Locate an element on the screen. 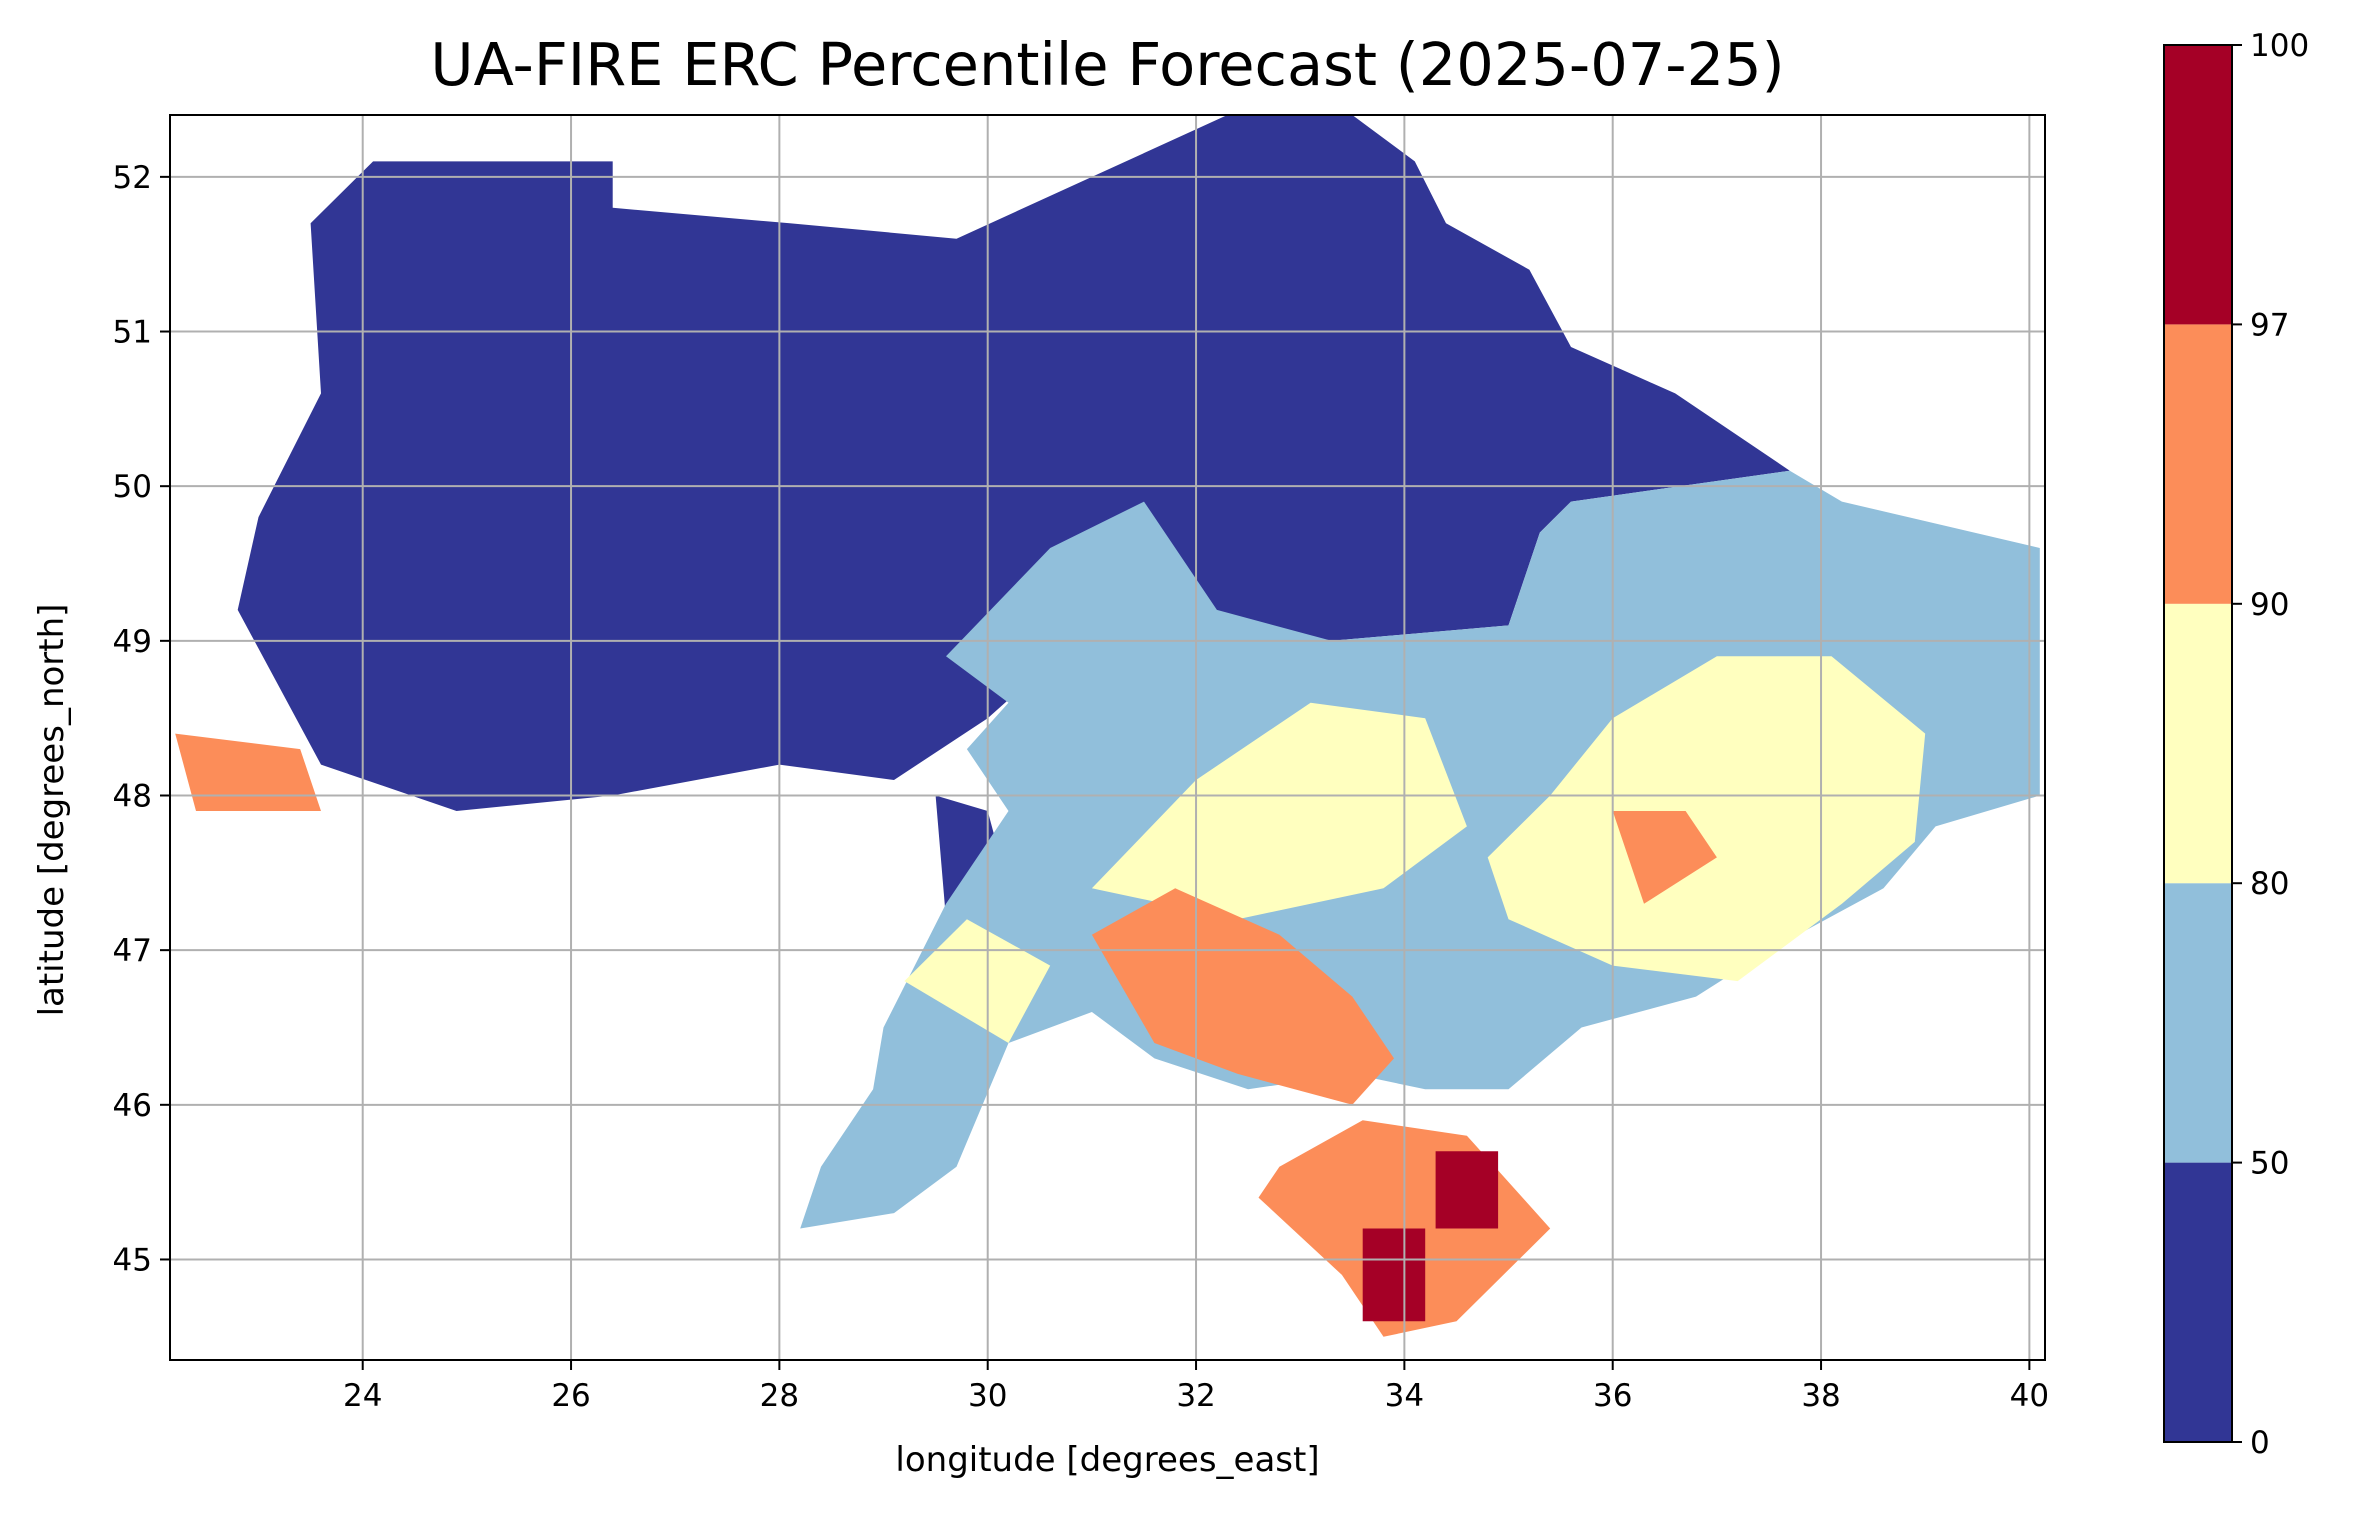  x-tick-label: 24 is located at coordinates (362, 1396).